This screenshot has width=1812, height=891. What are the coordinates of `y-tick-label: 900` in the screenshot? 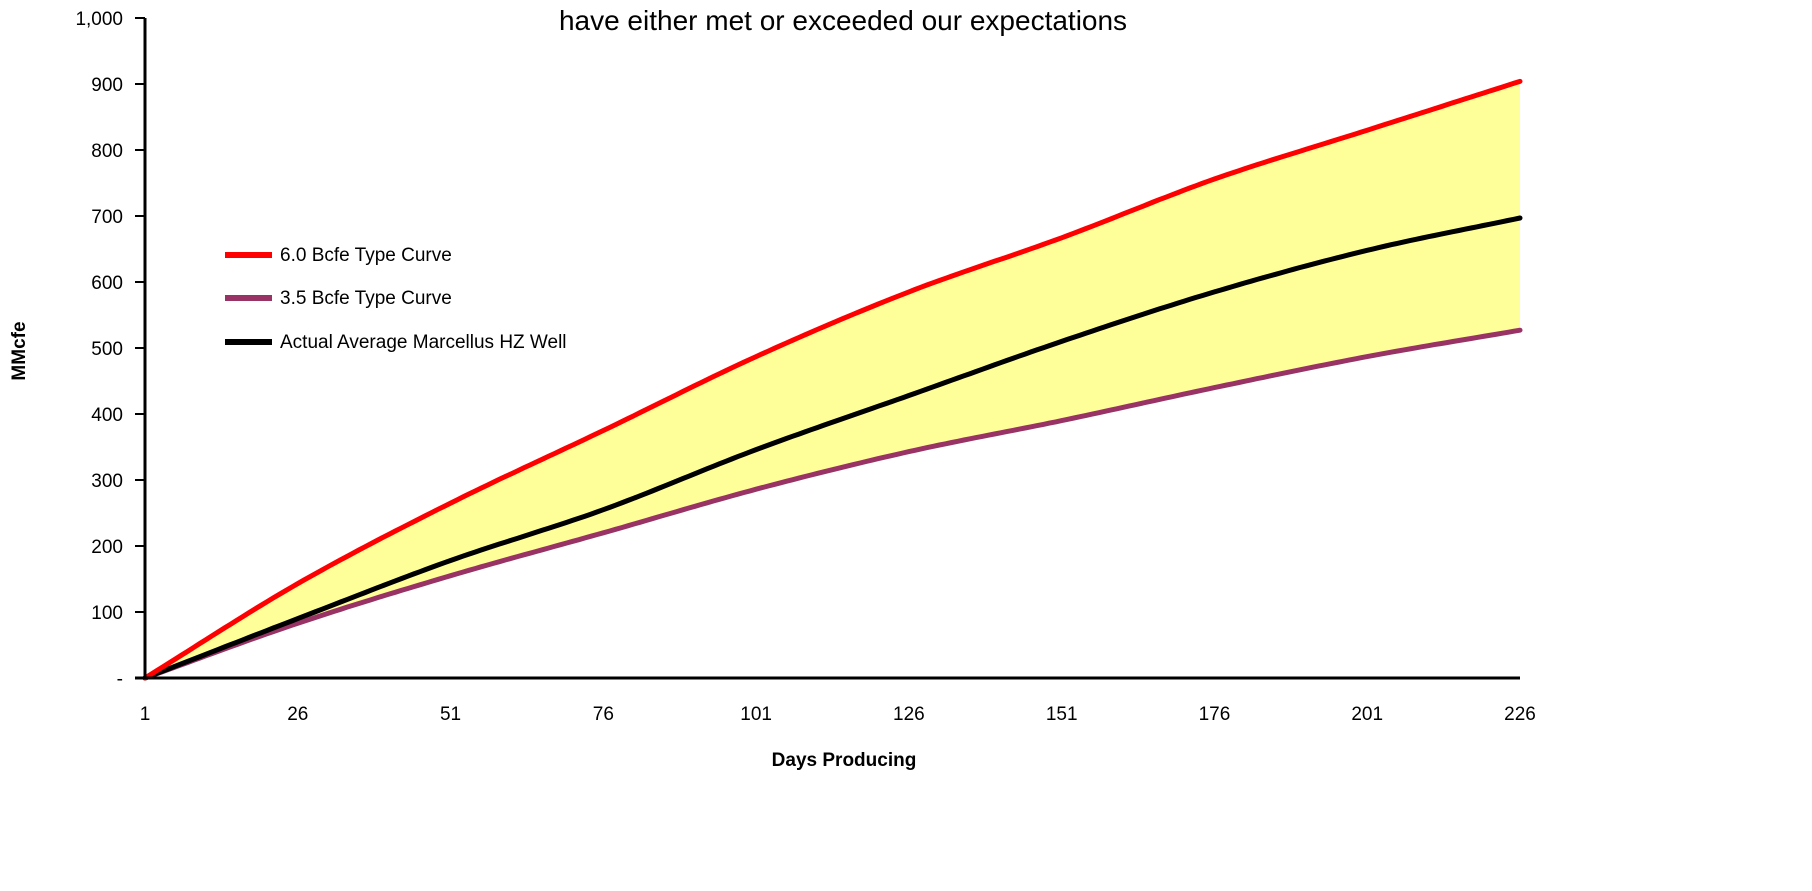 It's located at (107, 85).